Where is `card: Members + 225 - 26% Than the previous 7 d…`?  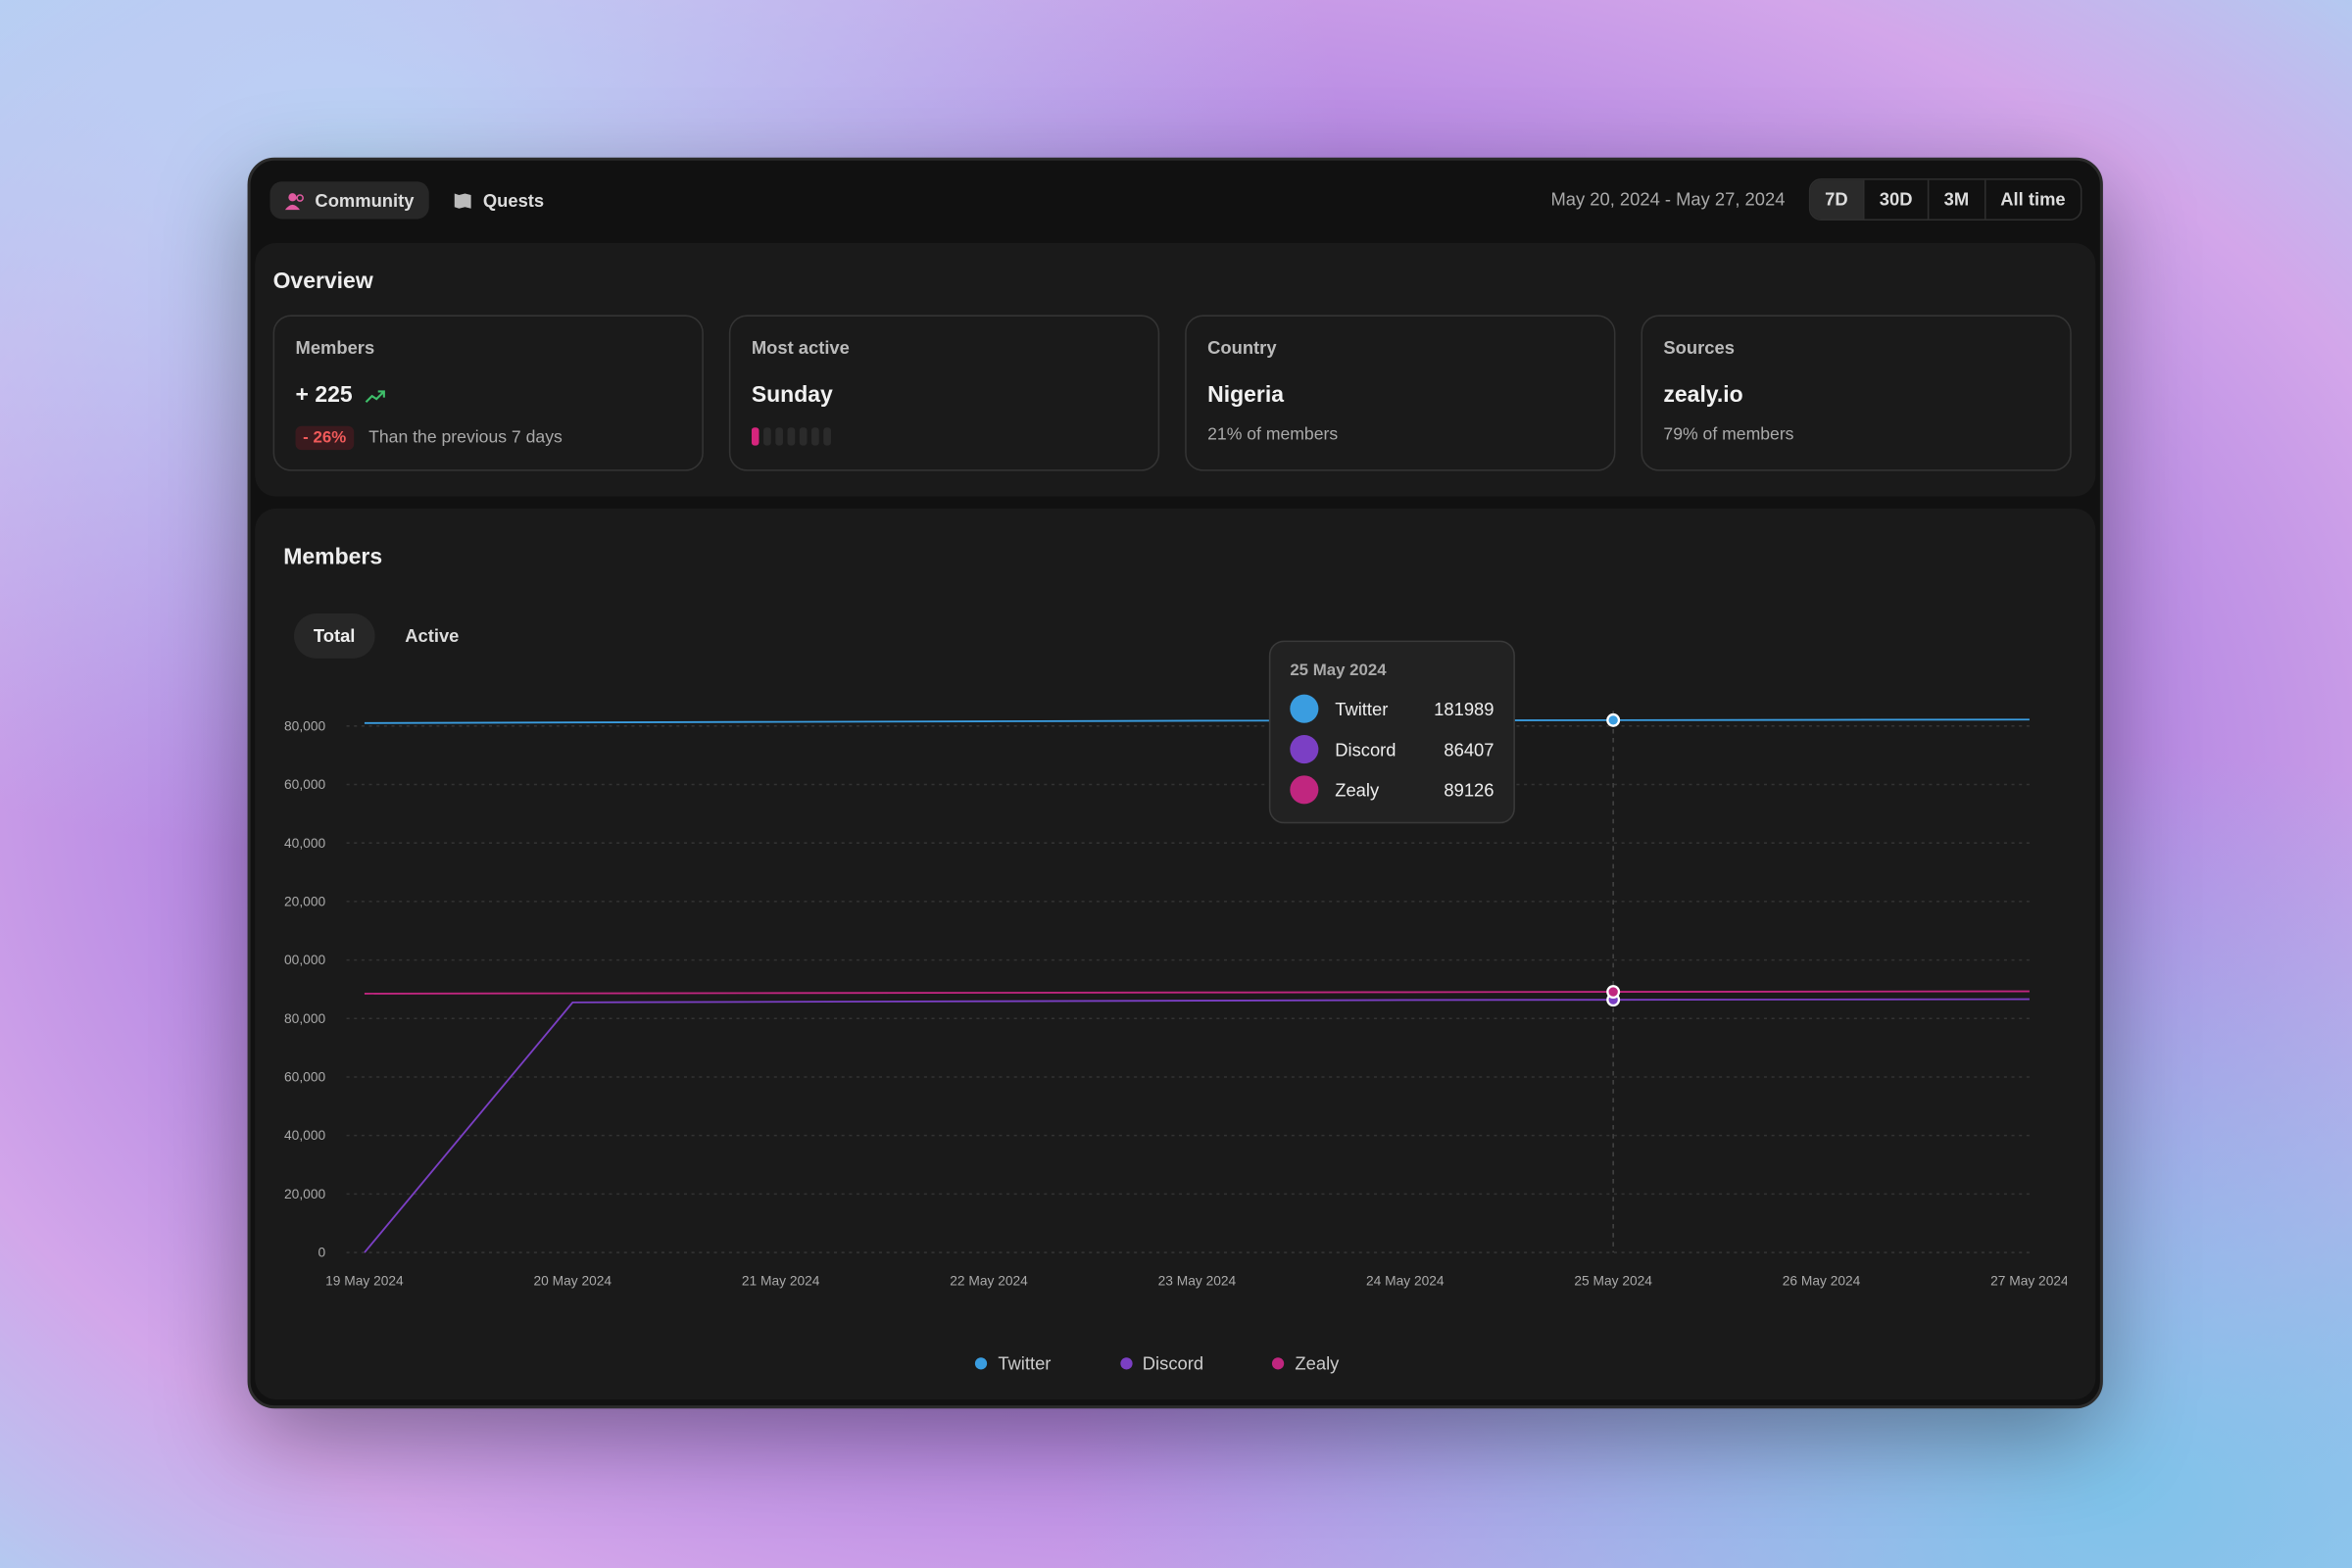
card: Members + 225 - 26% Than the previous 7 d… is located at coordinates (488, 393).